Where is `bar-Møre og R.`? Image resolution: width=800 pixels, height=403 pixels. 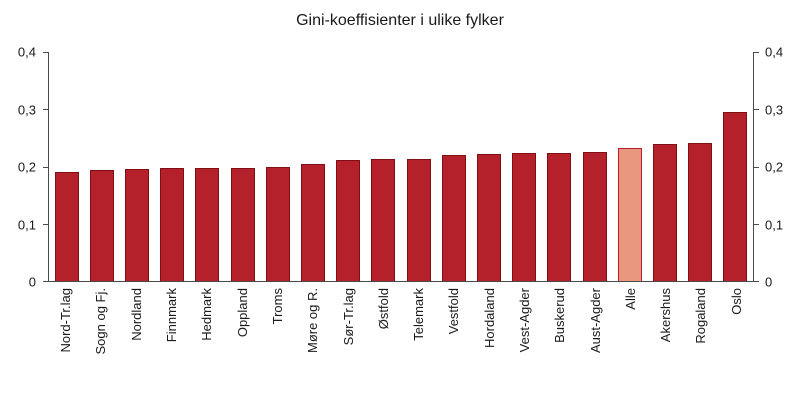
bar-Møre og R. is located at coordinates (313, 222).